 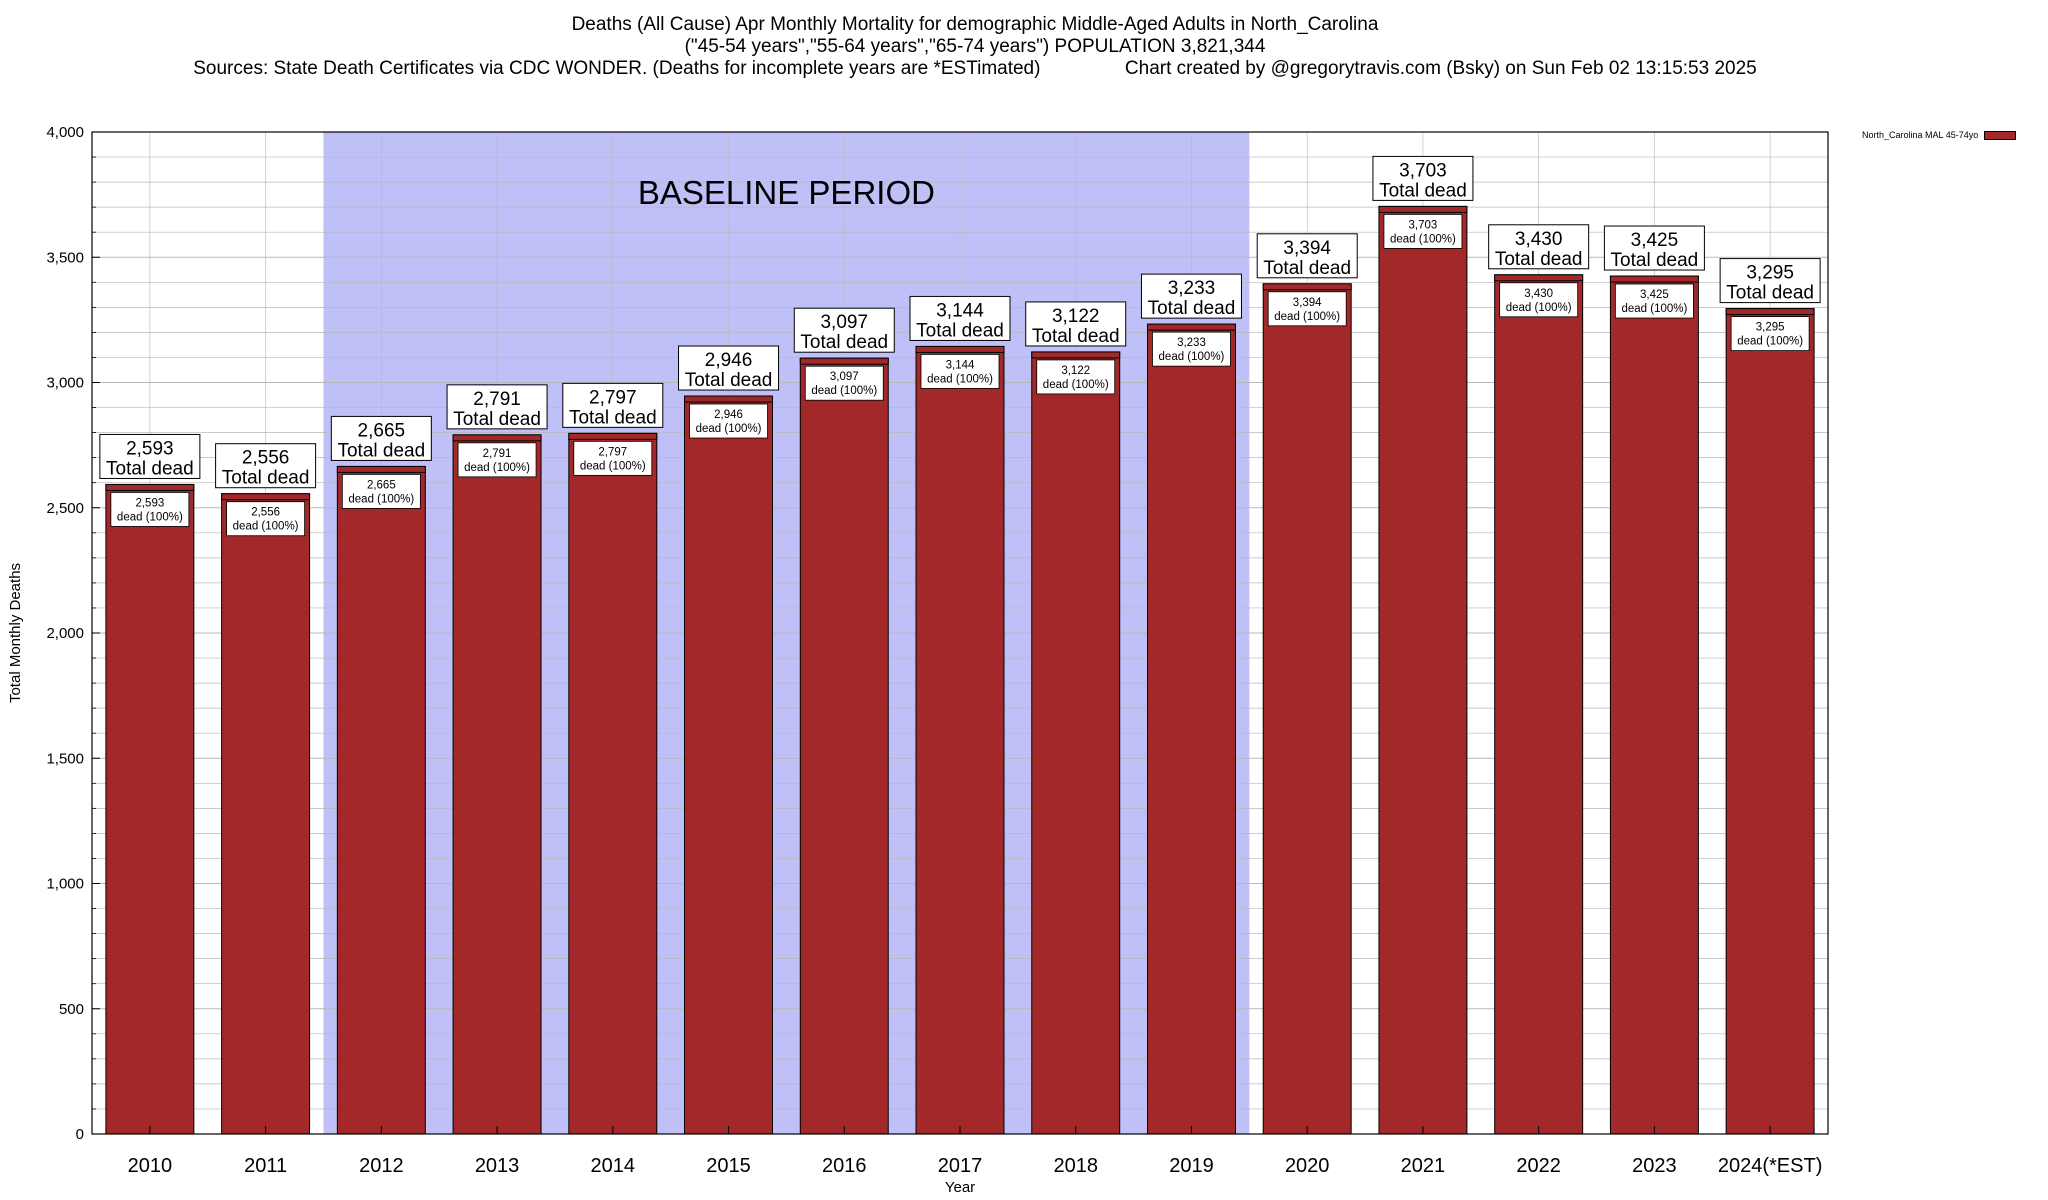 I want to click on inner-value-label: 2,791, so click(x=497, y=454).